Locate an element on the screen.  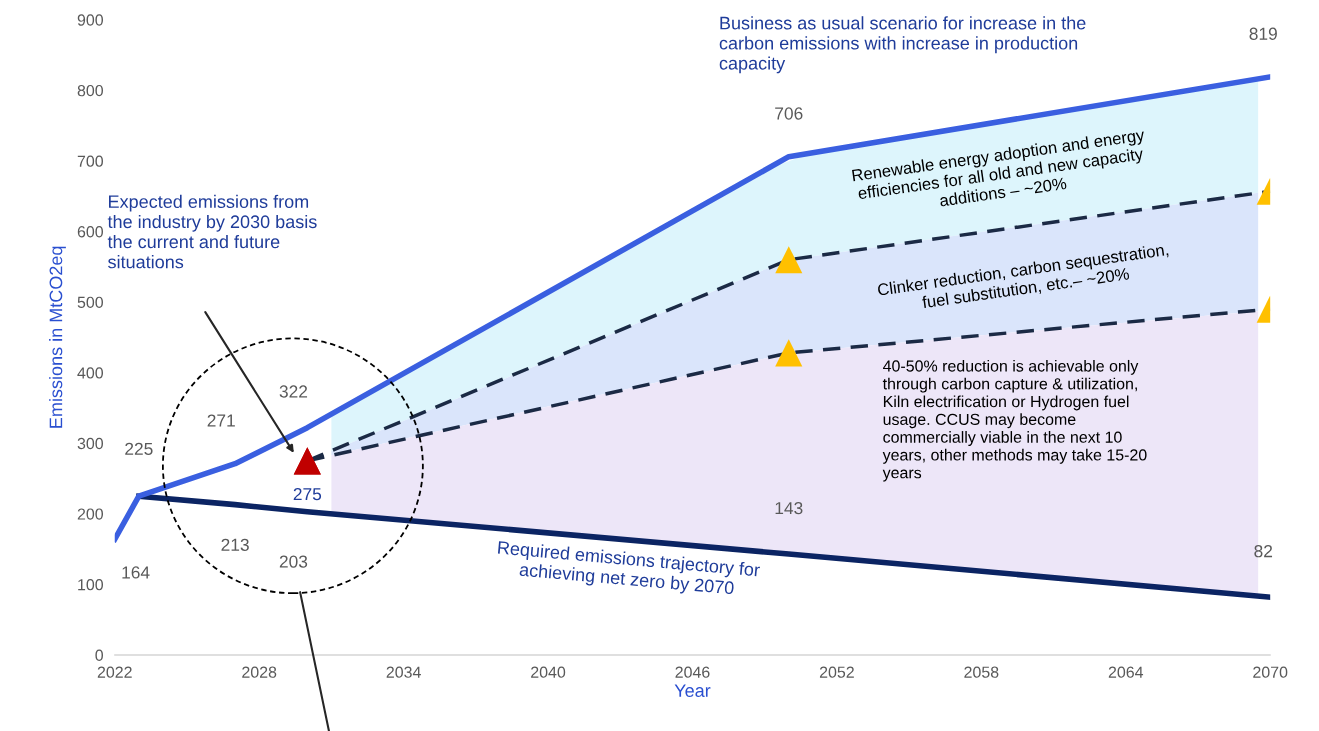
y-tick-label: 800 is located at coordinates (90, 90).